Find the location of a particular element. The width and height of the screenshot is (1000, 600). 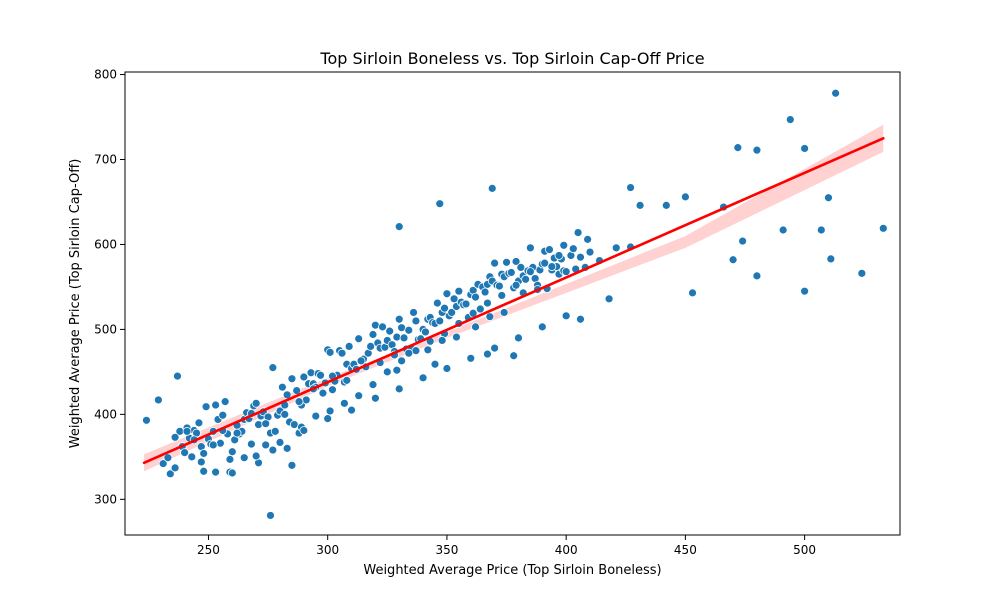

x-tick-label: 450 is located at coordinates (685, 550).